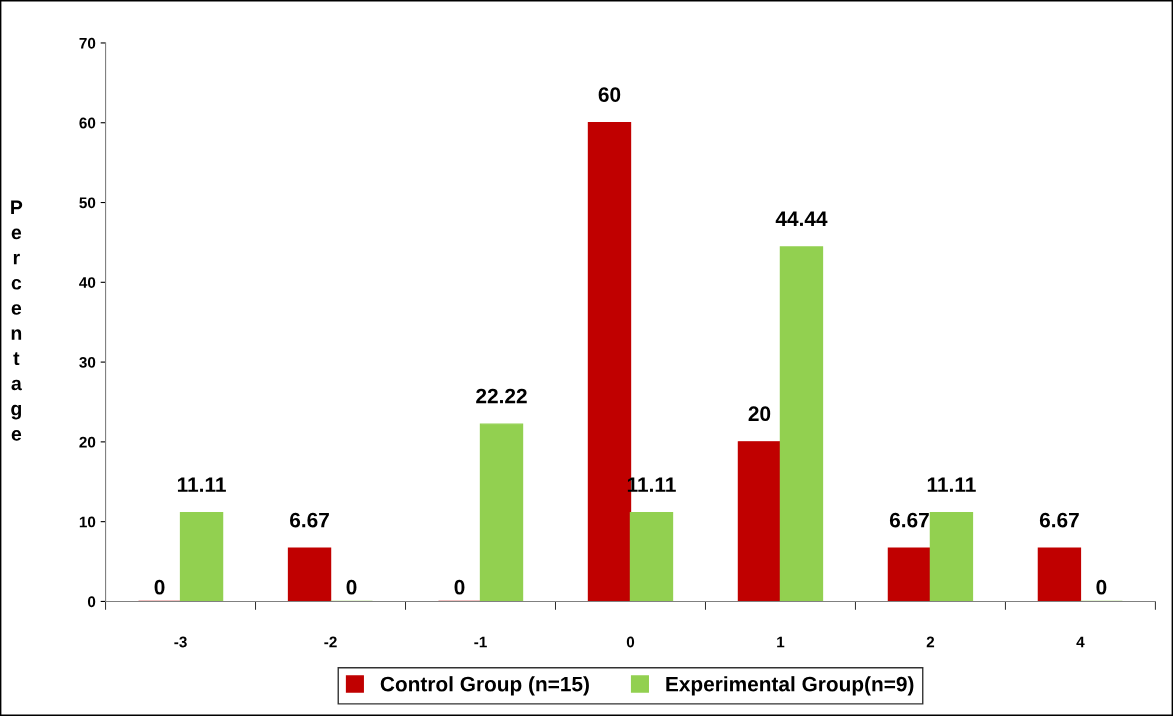 This screenshot has height=716, width=1173. Describe the element at coordinates (930, 642) in the screenshot. I see `x-tick-label: 2` at that location.